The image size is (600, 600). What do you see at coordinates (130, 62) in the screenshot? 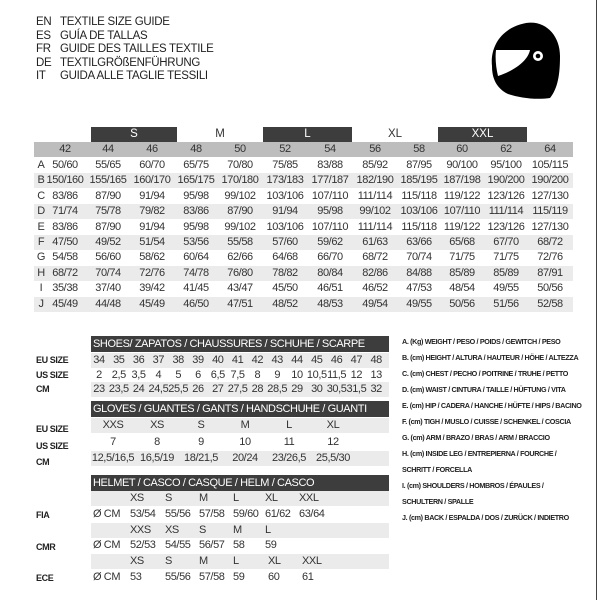
I see `title-text: TEXTILGRÖßENFÜHRUNG` at bounding box center [130, 62].